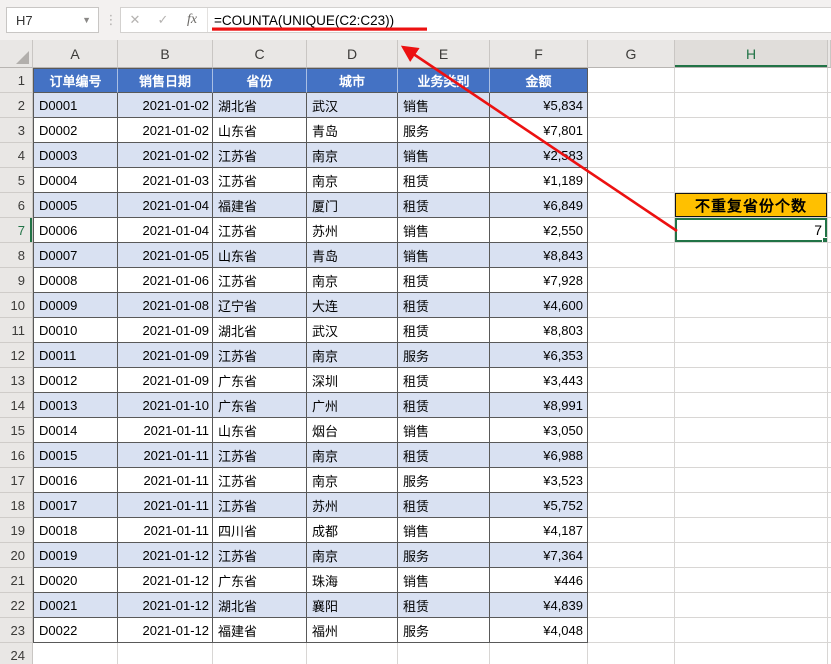 Image resolution: width=831 pixels, height=664 pixels. I want to click on cell-g4, so click(631, 155).